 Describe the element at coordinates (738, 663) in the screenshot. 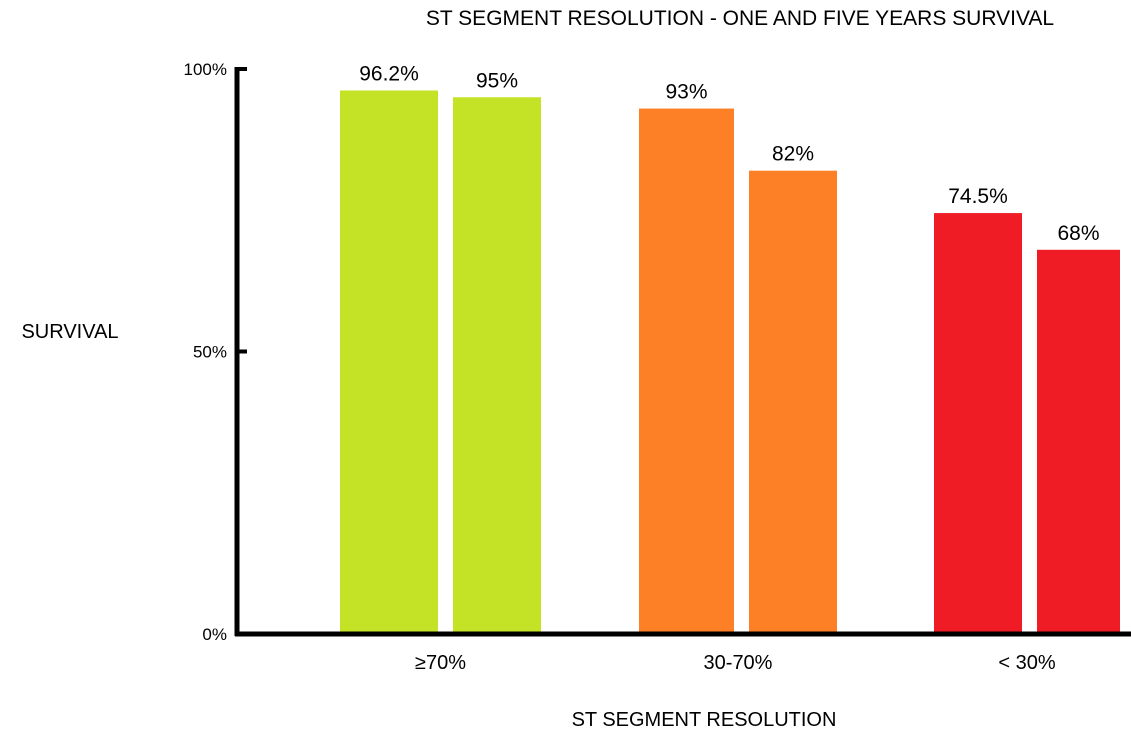

I see `category-label: 30-70%` at that location.